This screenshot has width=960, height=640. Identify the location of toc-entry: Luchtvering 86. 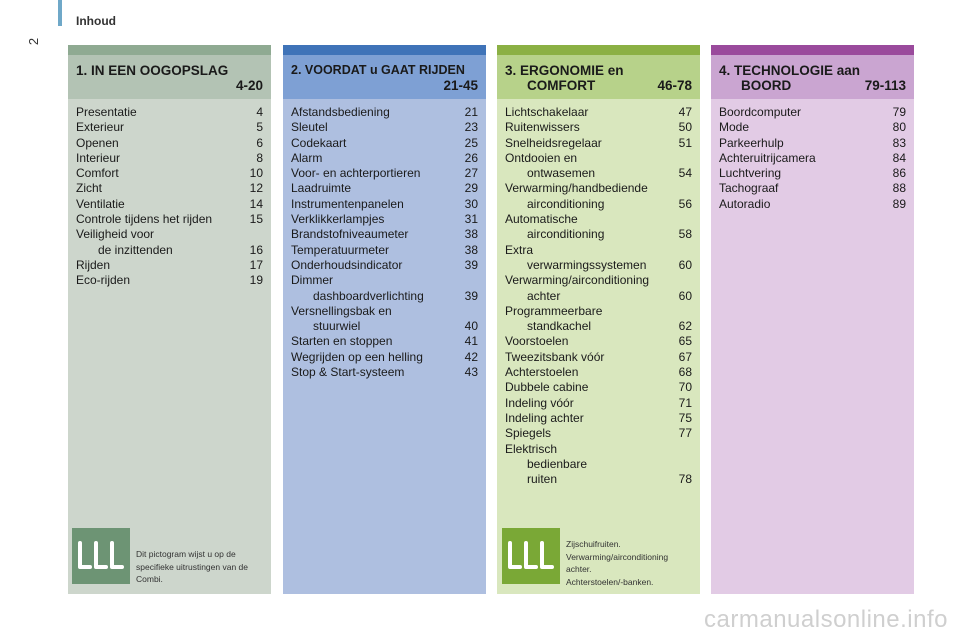
(812, 173).